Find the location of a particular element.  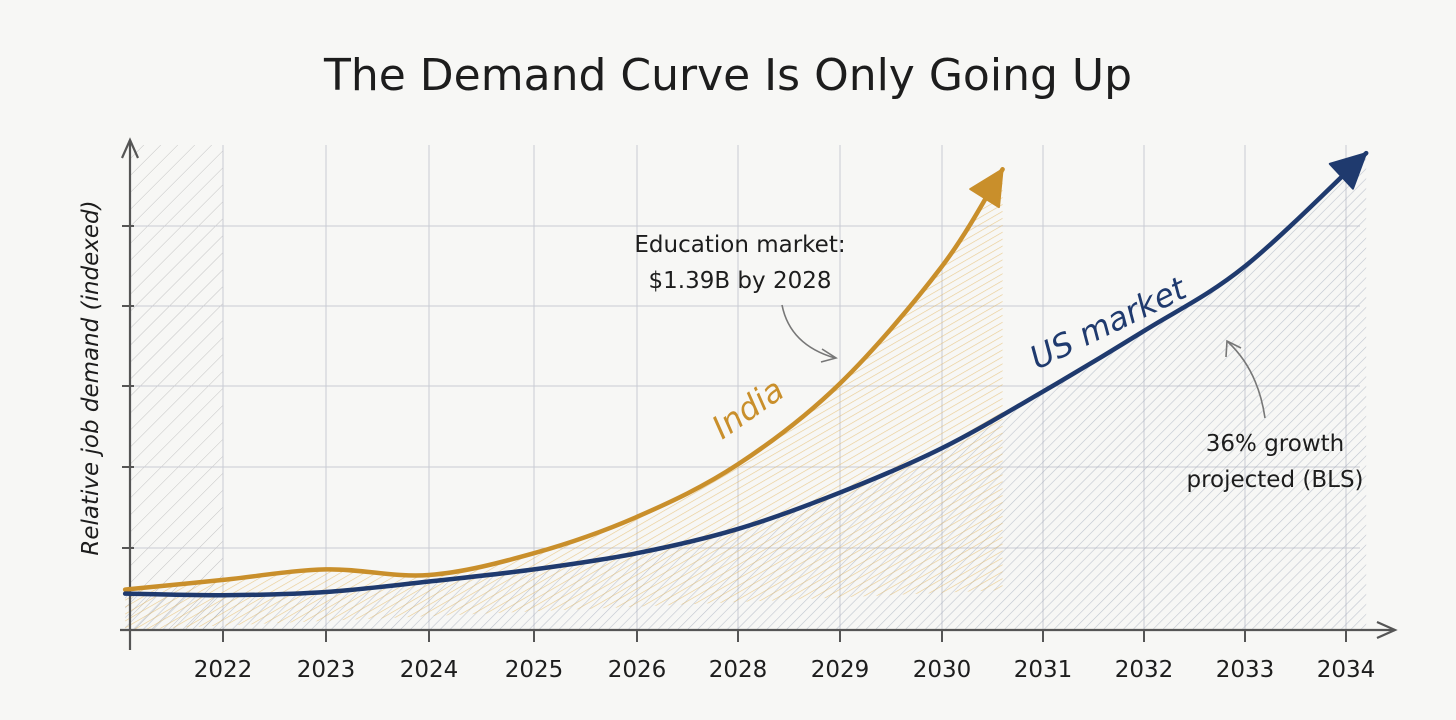

x-tick-label-2033: 2033 is located at coordinates (1245, 670).